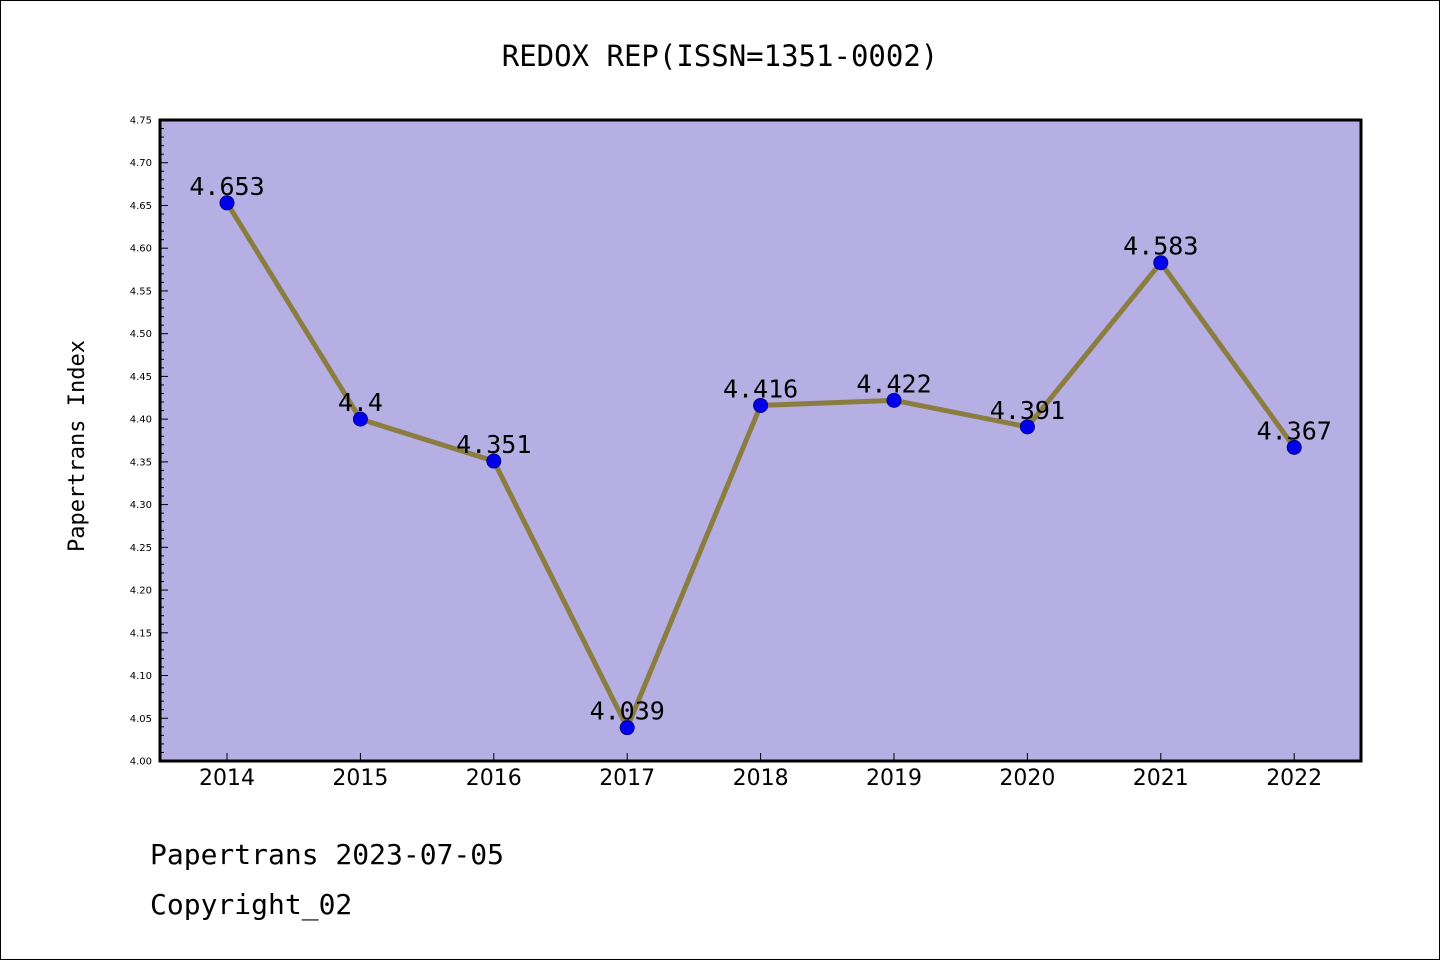  I want to click on x-tick-label: 2015, so click(360, 778).